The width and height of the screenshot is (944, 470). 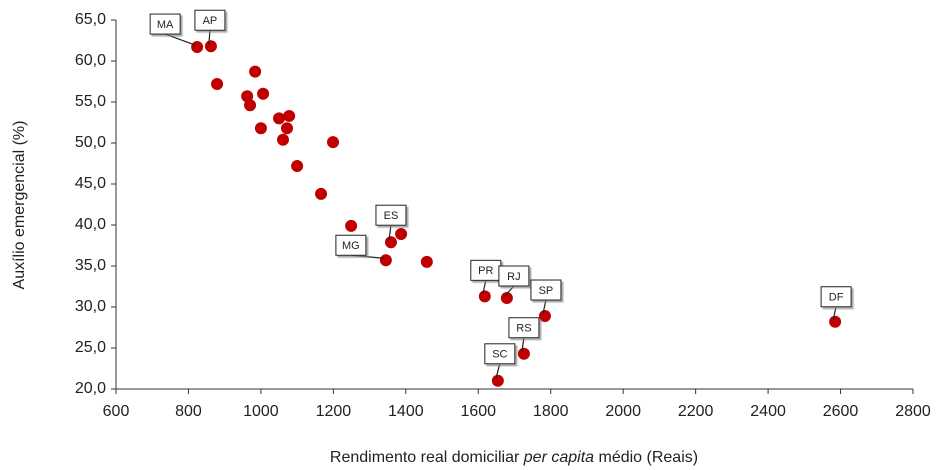 I want to click on x-tick-label: 1600, so click(x=478, y=411).